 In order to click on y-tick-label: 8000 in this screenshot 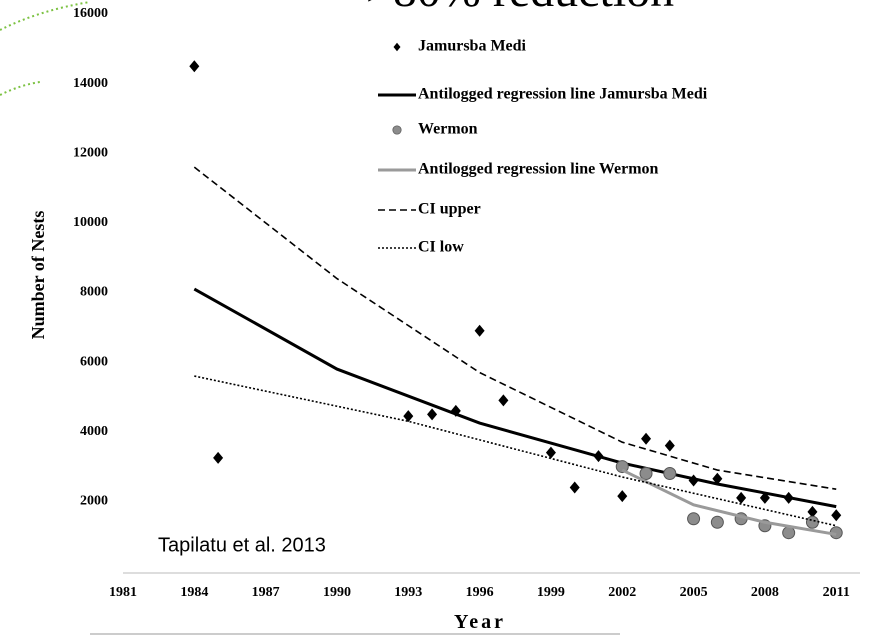, I will do `click(94, 292)`.